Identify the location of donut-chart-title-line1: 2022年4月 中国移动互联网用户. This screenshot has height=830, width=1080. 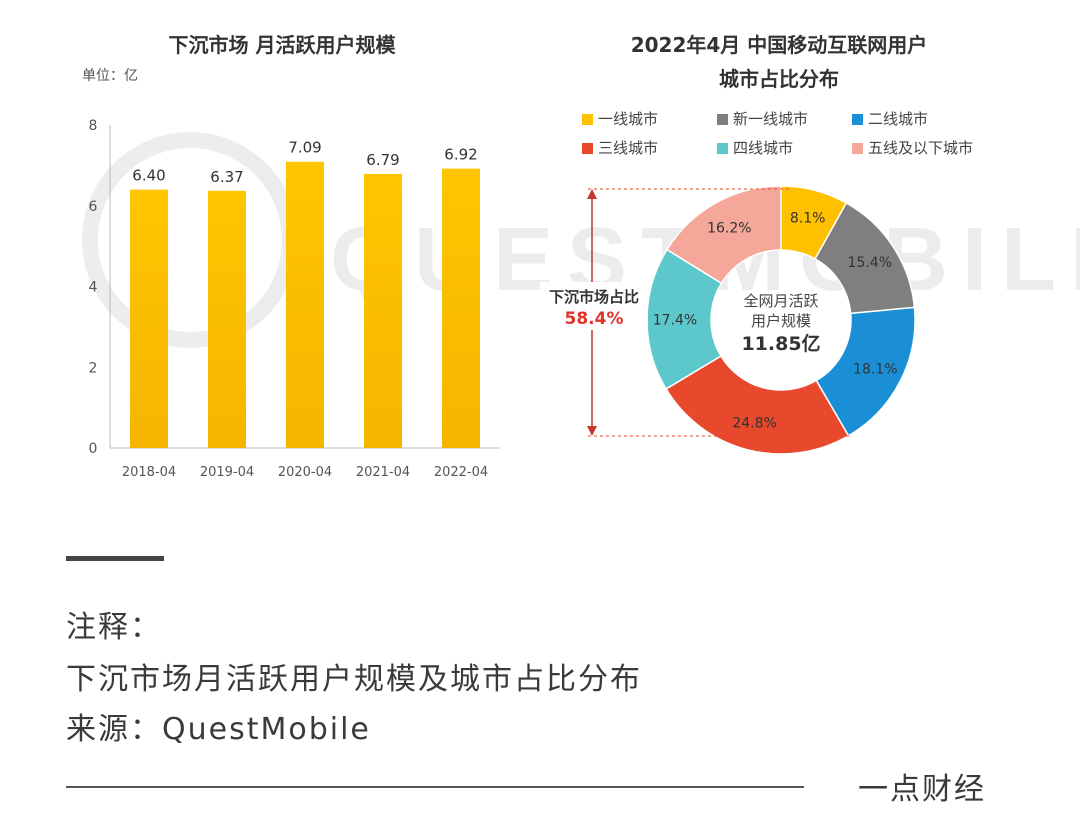
(779, 45).